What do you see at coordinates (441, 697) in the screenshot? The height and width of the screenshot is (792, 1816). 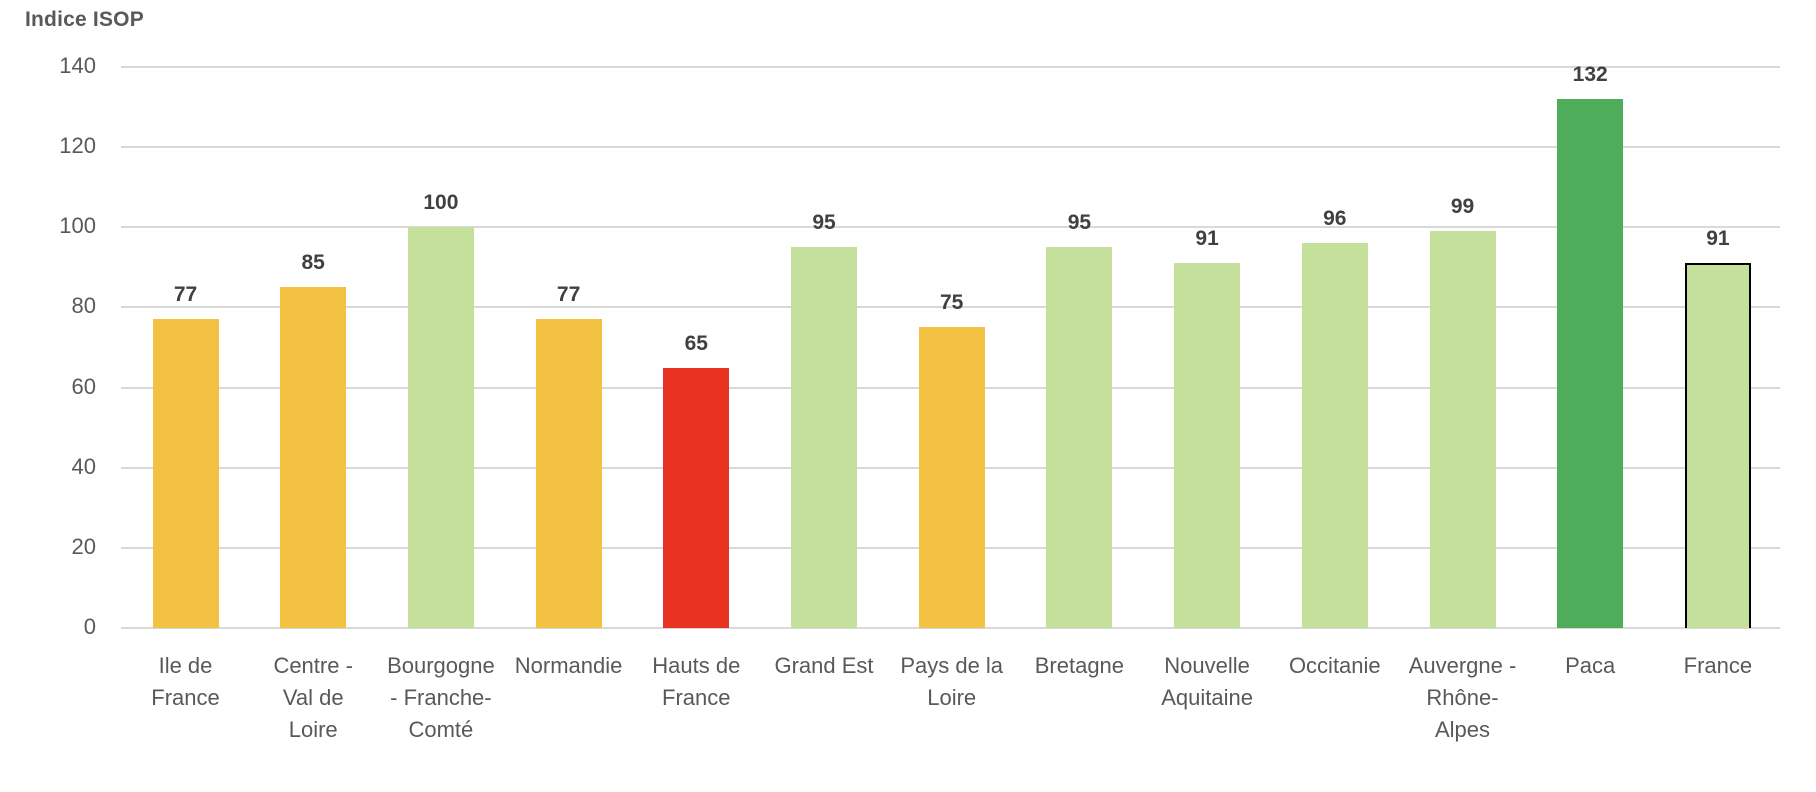 I see `x-axis-category-label: Bourgogne - Franche- Comté` at bounding box center [441, 697].